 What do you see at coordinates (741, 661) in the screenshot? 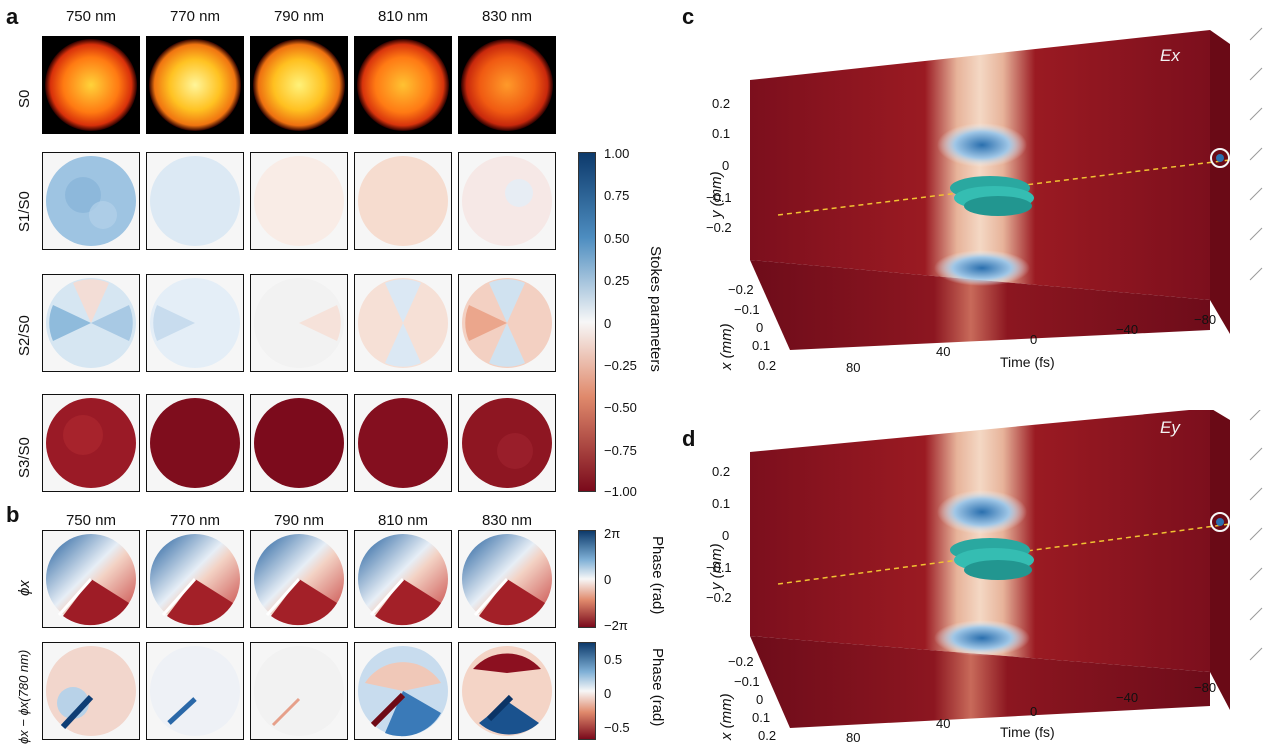
I see `panel-d-x-tick-1: −0.2` at bounding box center [741, 661].